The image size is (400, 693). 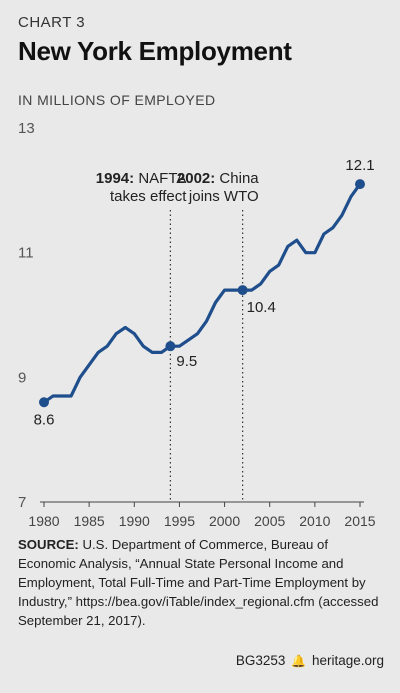 I want to click on y-tick-label: 13, so click(x=26, y=128).